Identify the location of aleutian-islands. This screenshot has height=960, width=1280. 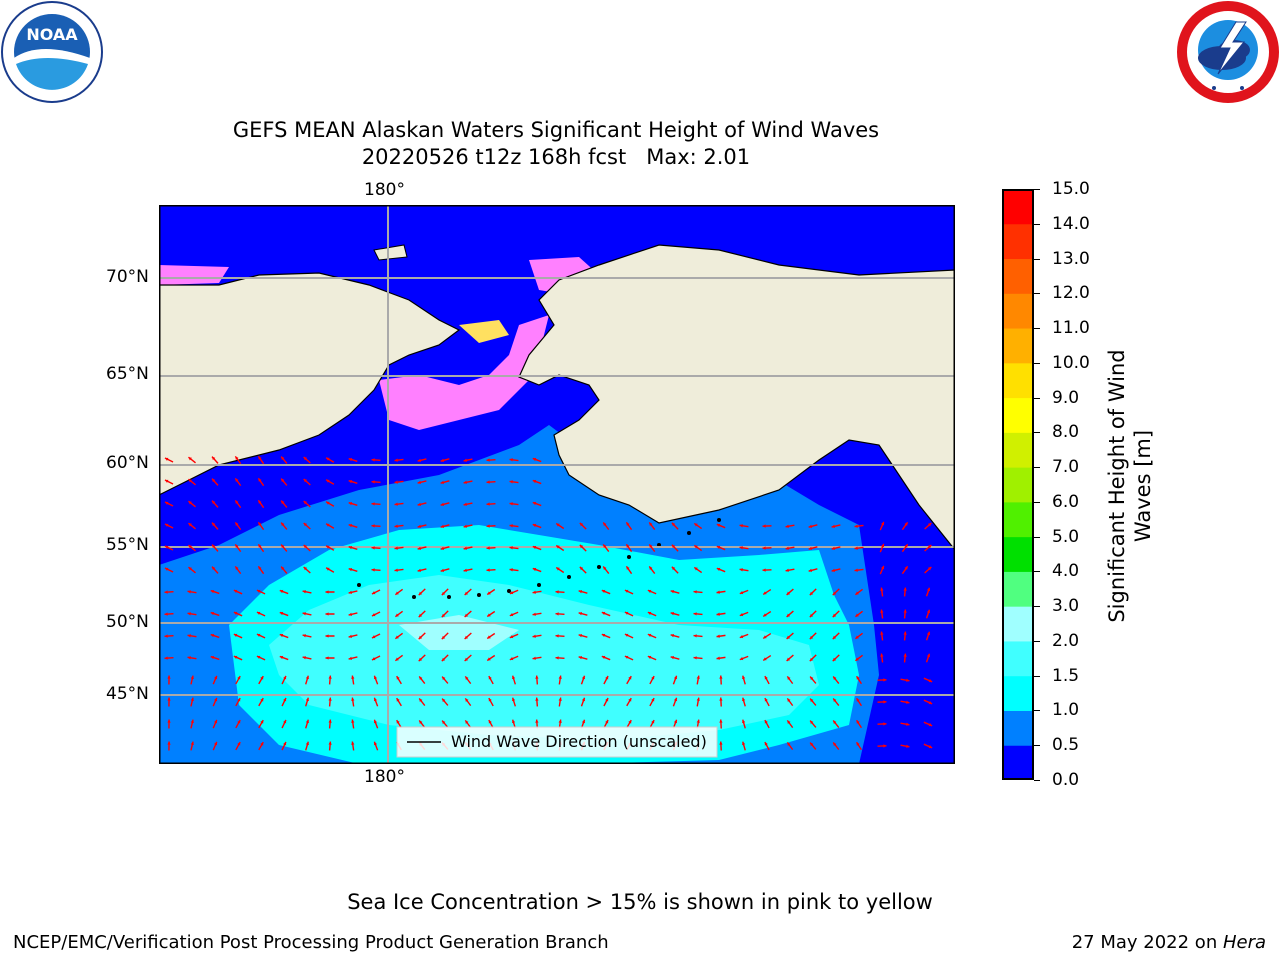
(539, 558).